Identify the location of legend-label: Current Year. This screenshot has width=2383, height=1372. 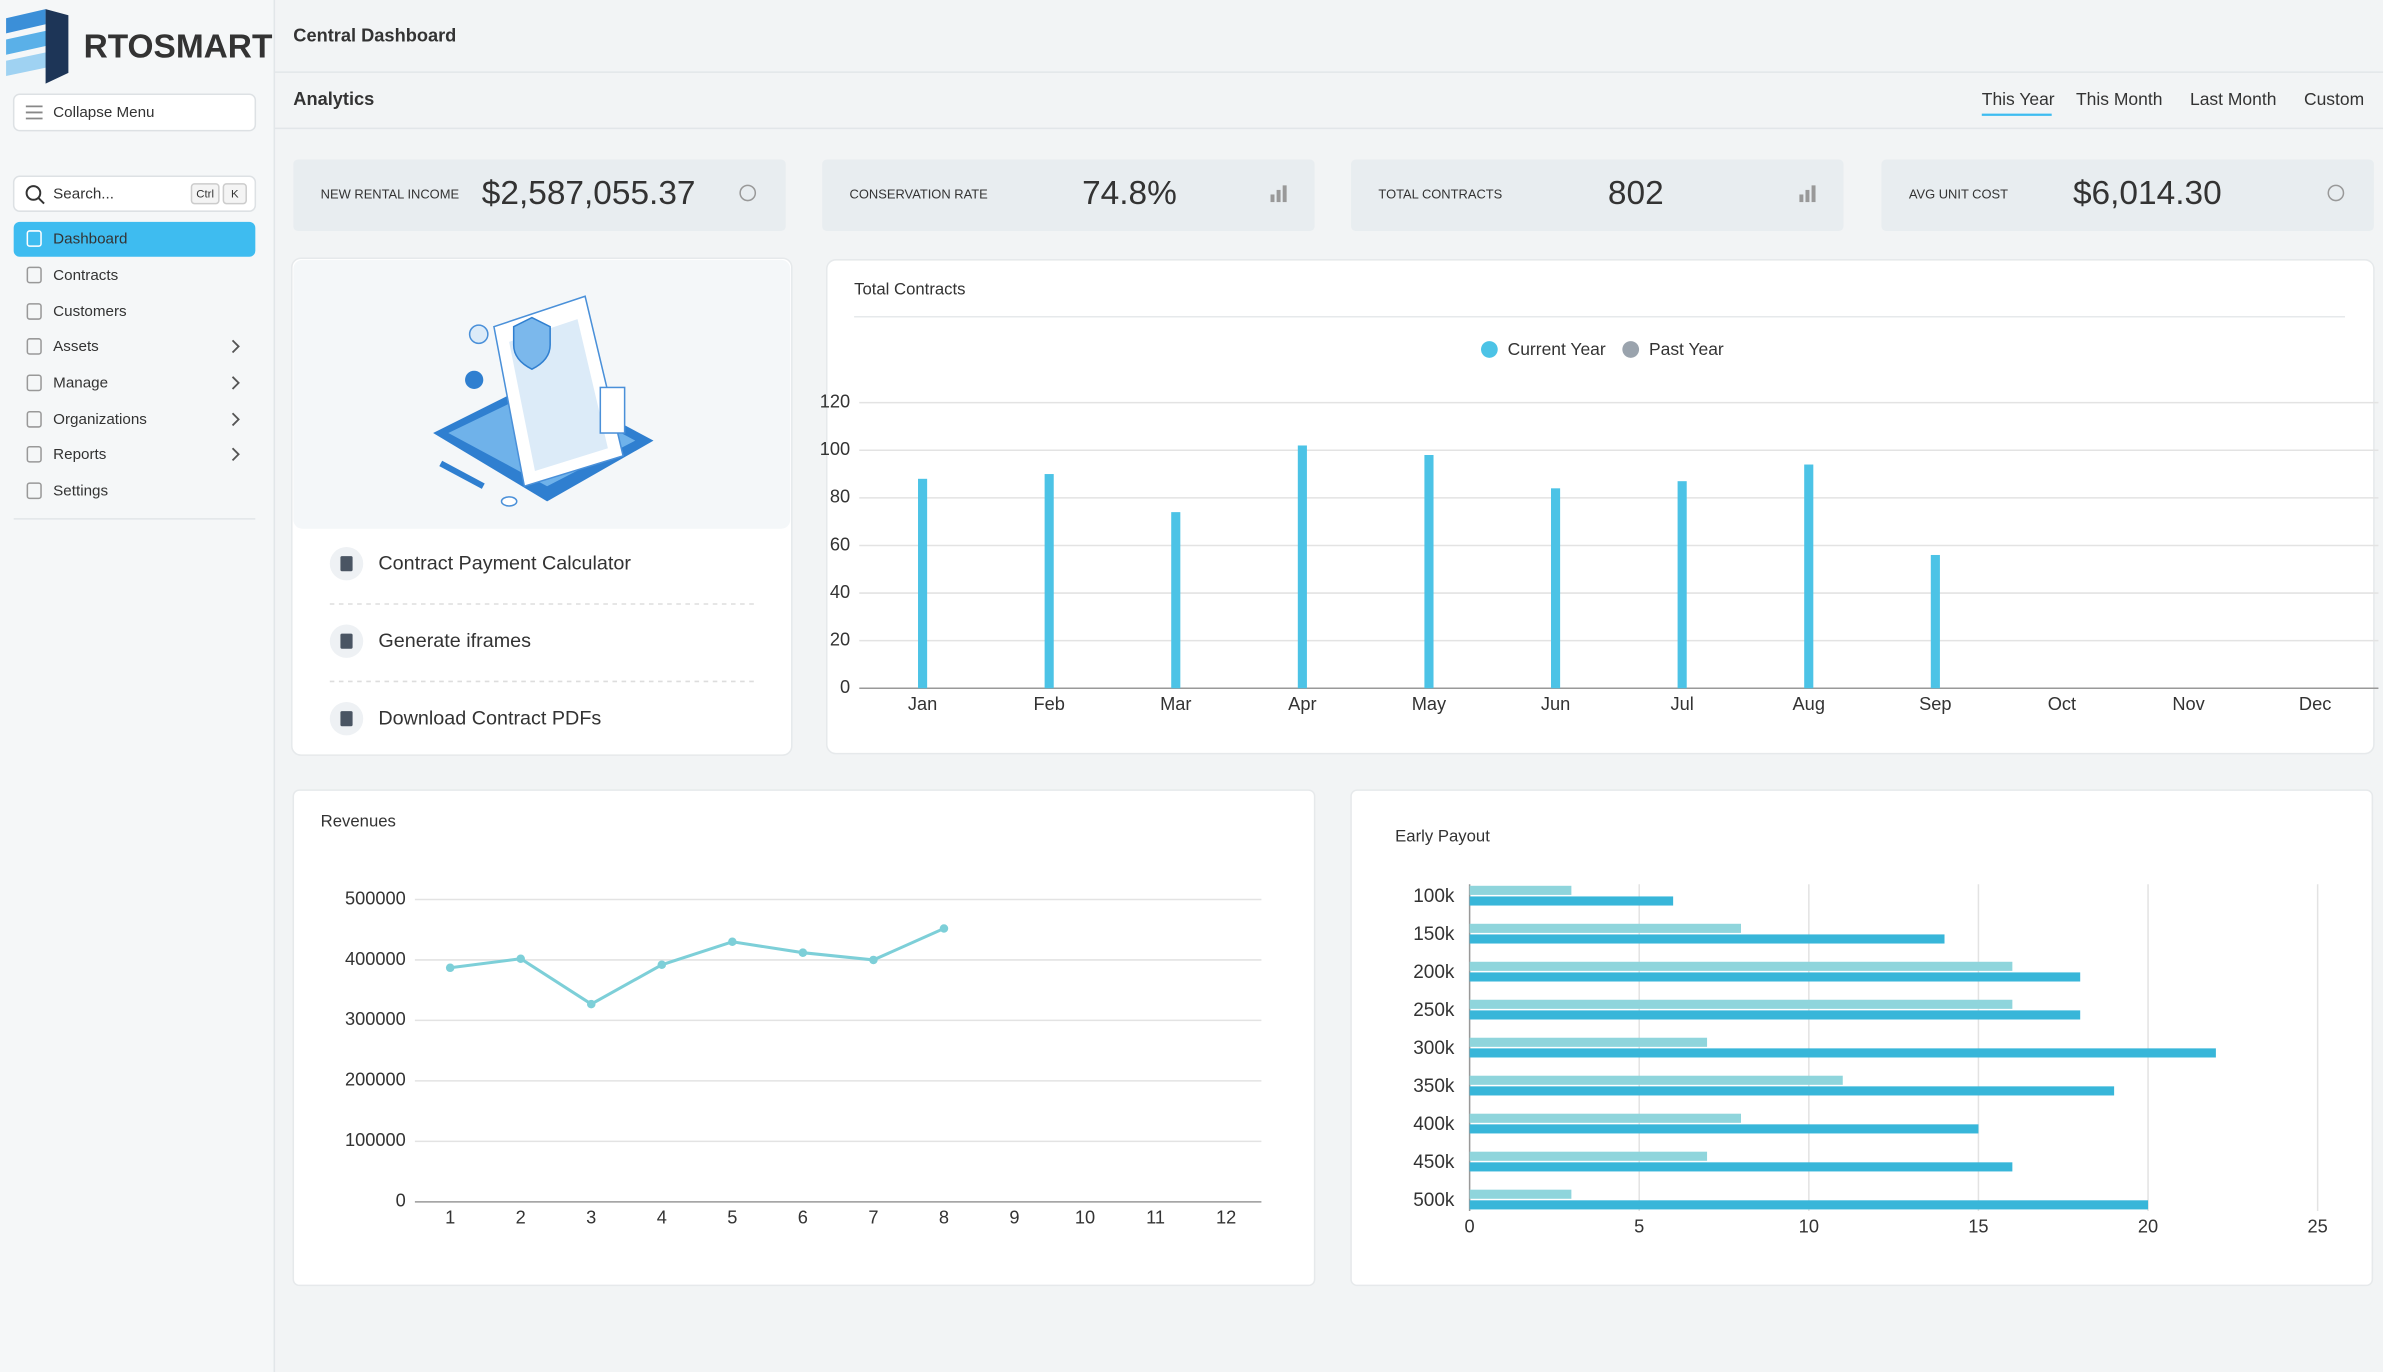
(1557, 349).